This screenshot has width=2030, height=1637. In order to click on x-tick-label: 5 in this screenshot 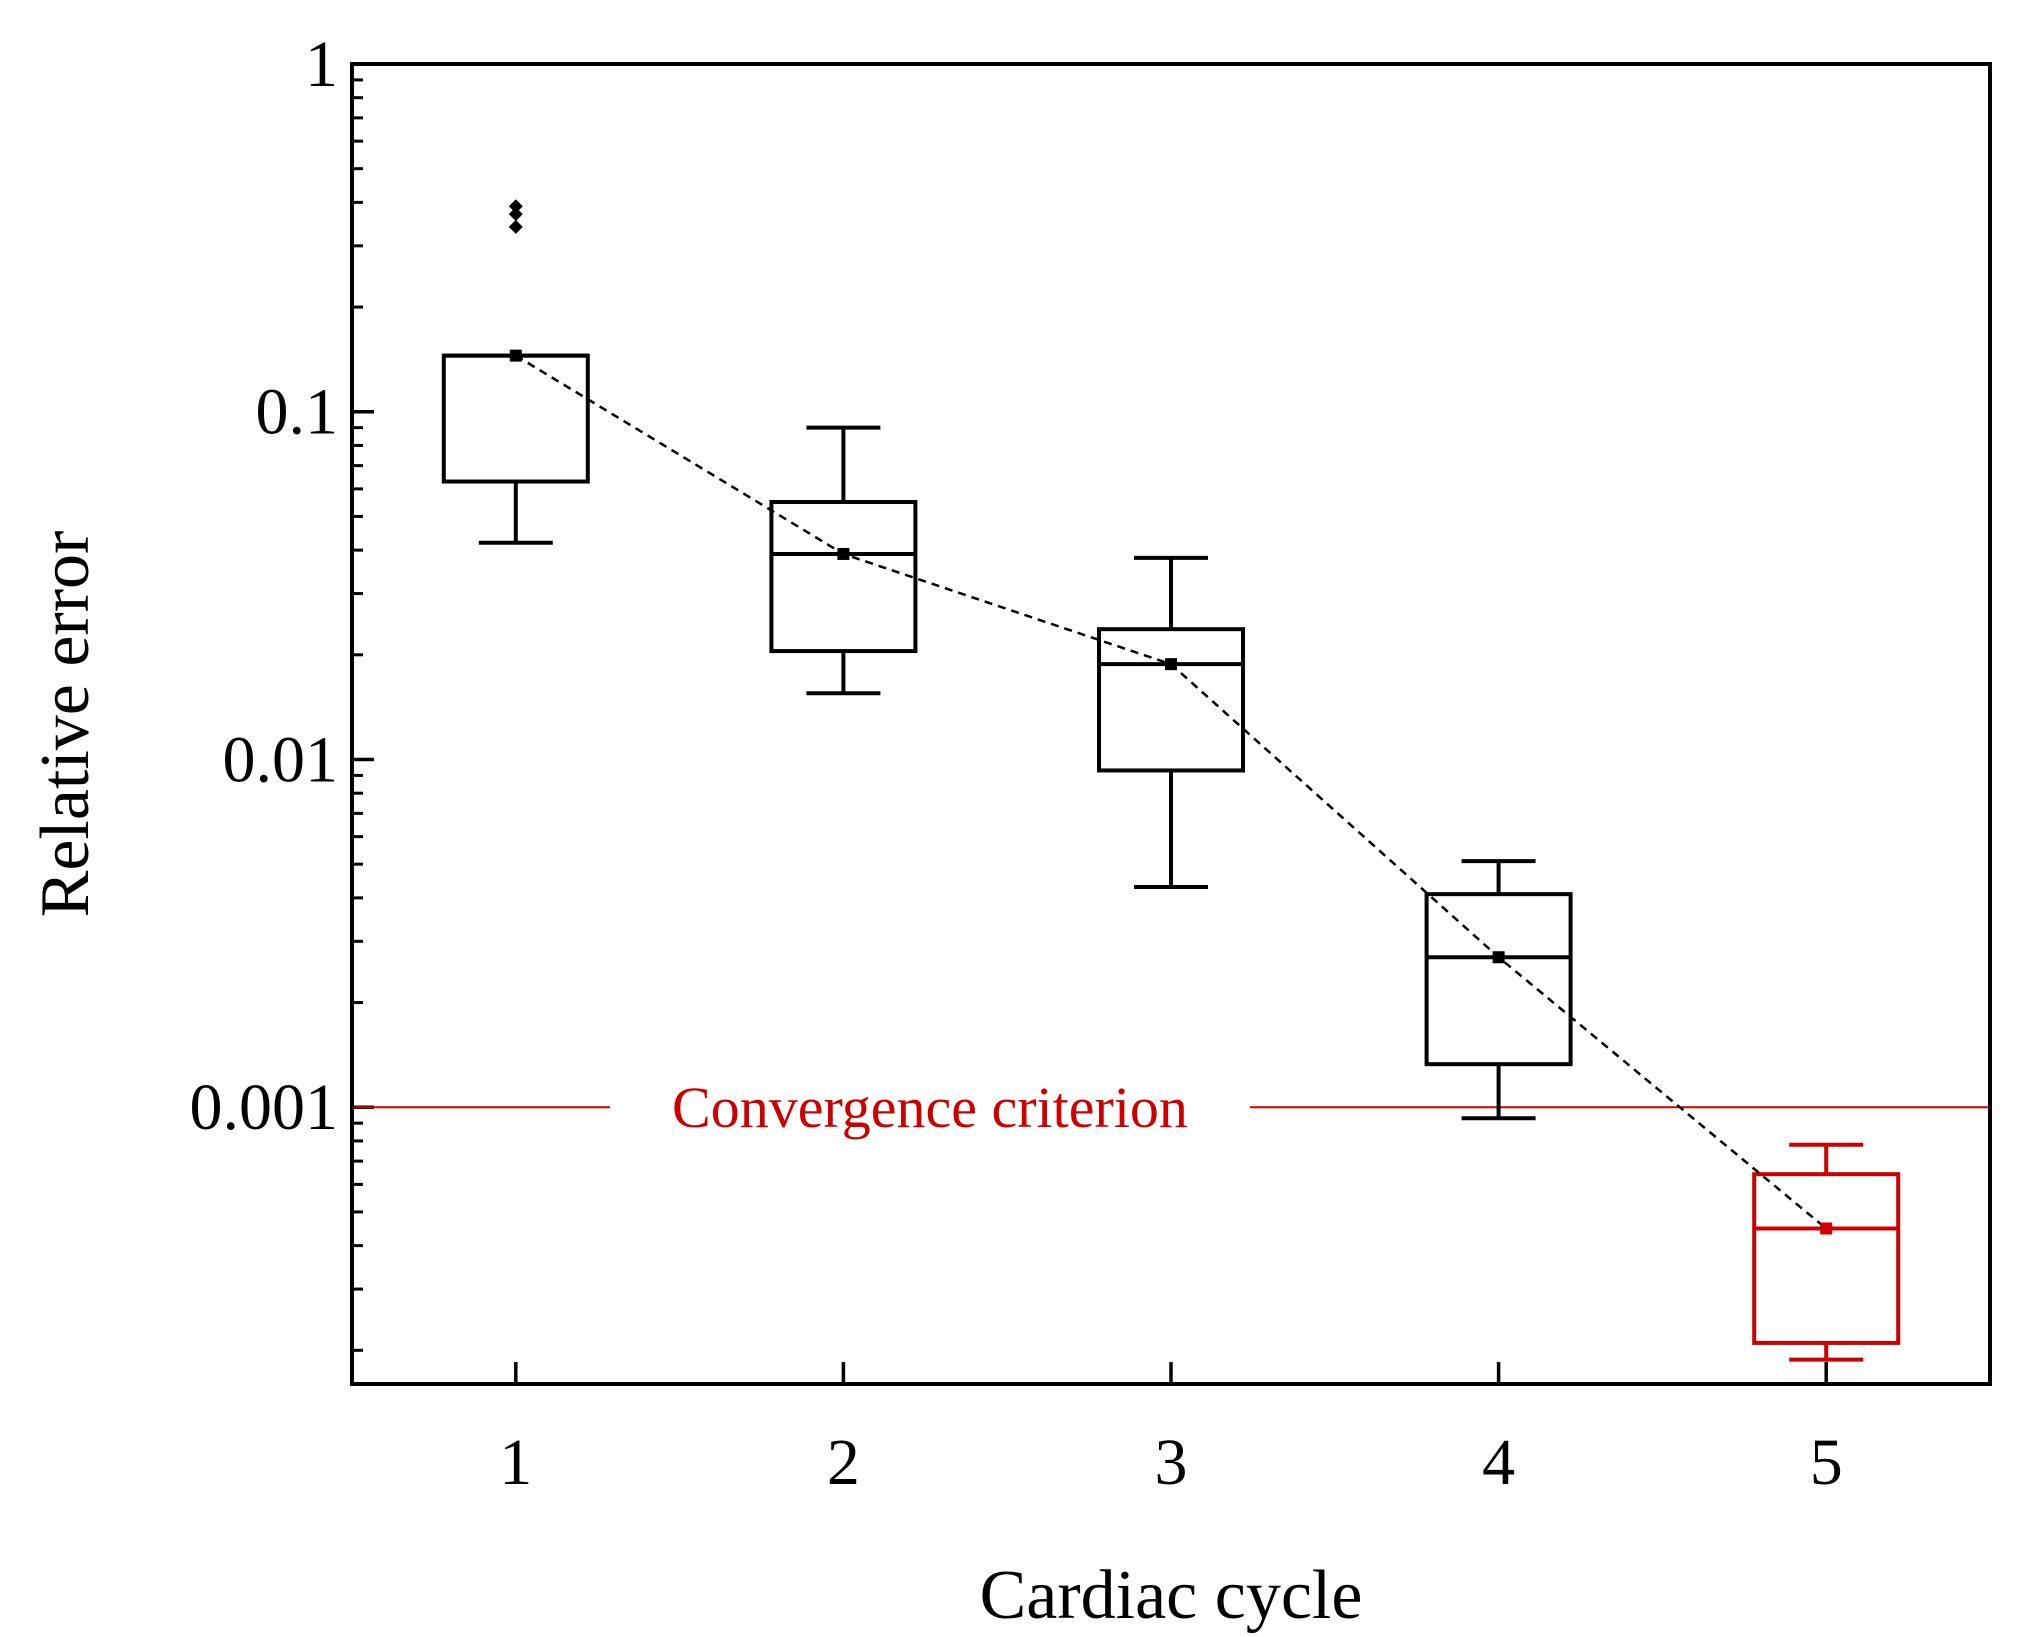, I will do `click(1826, 1462)`.